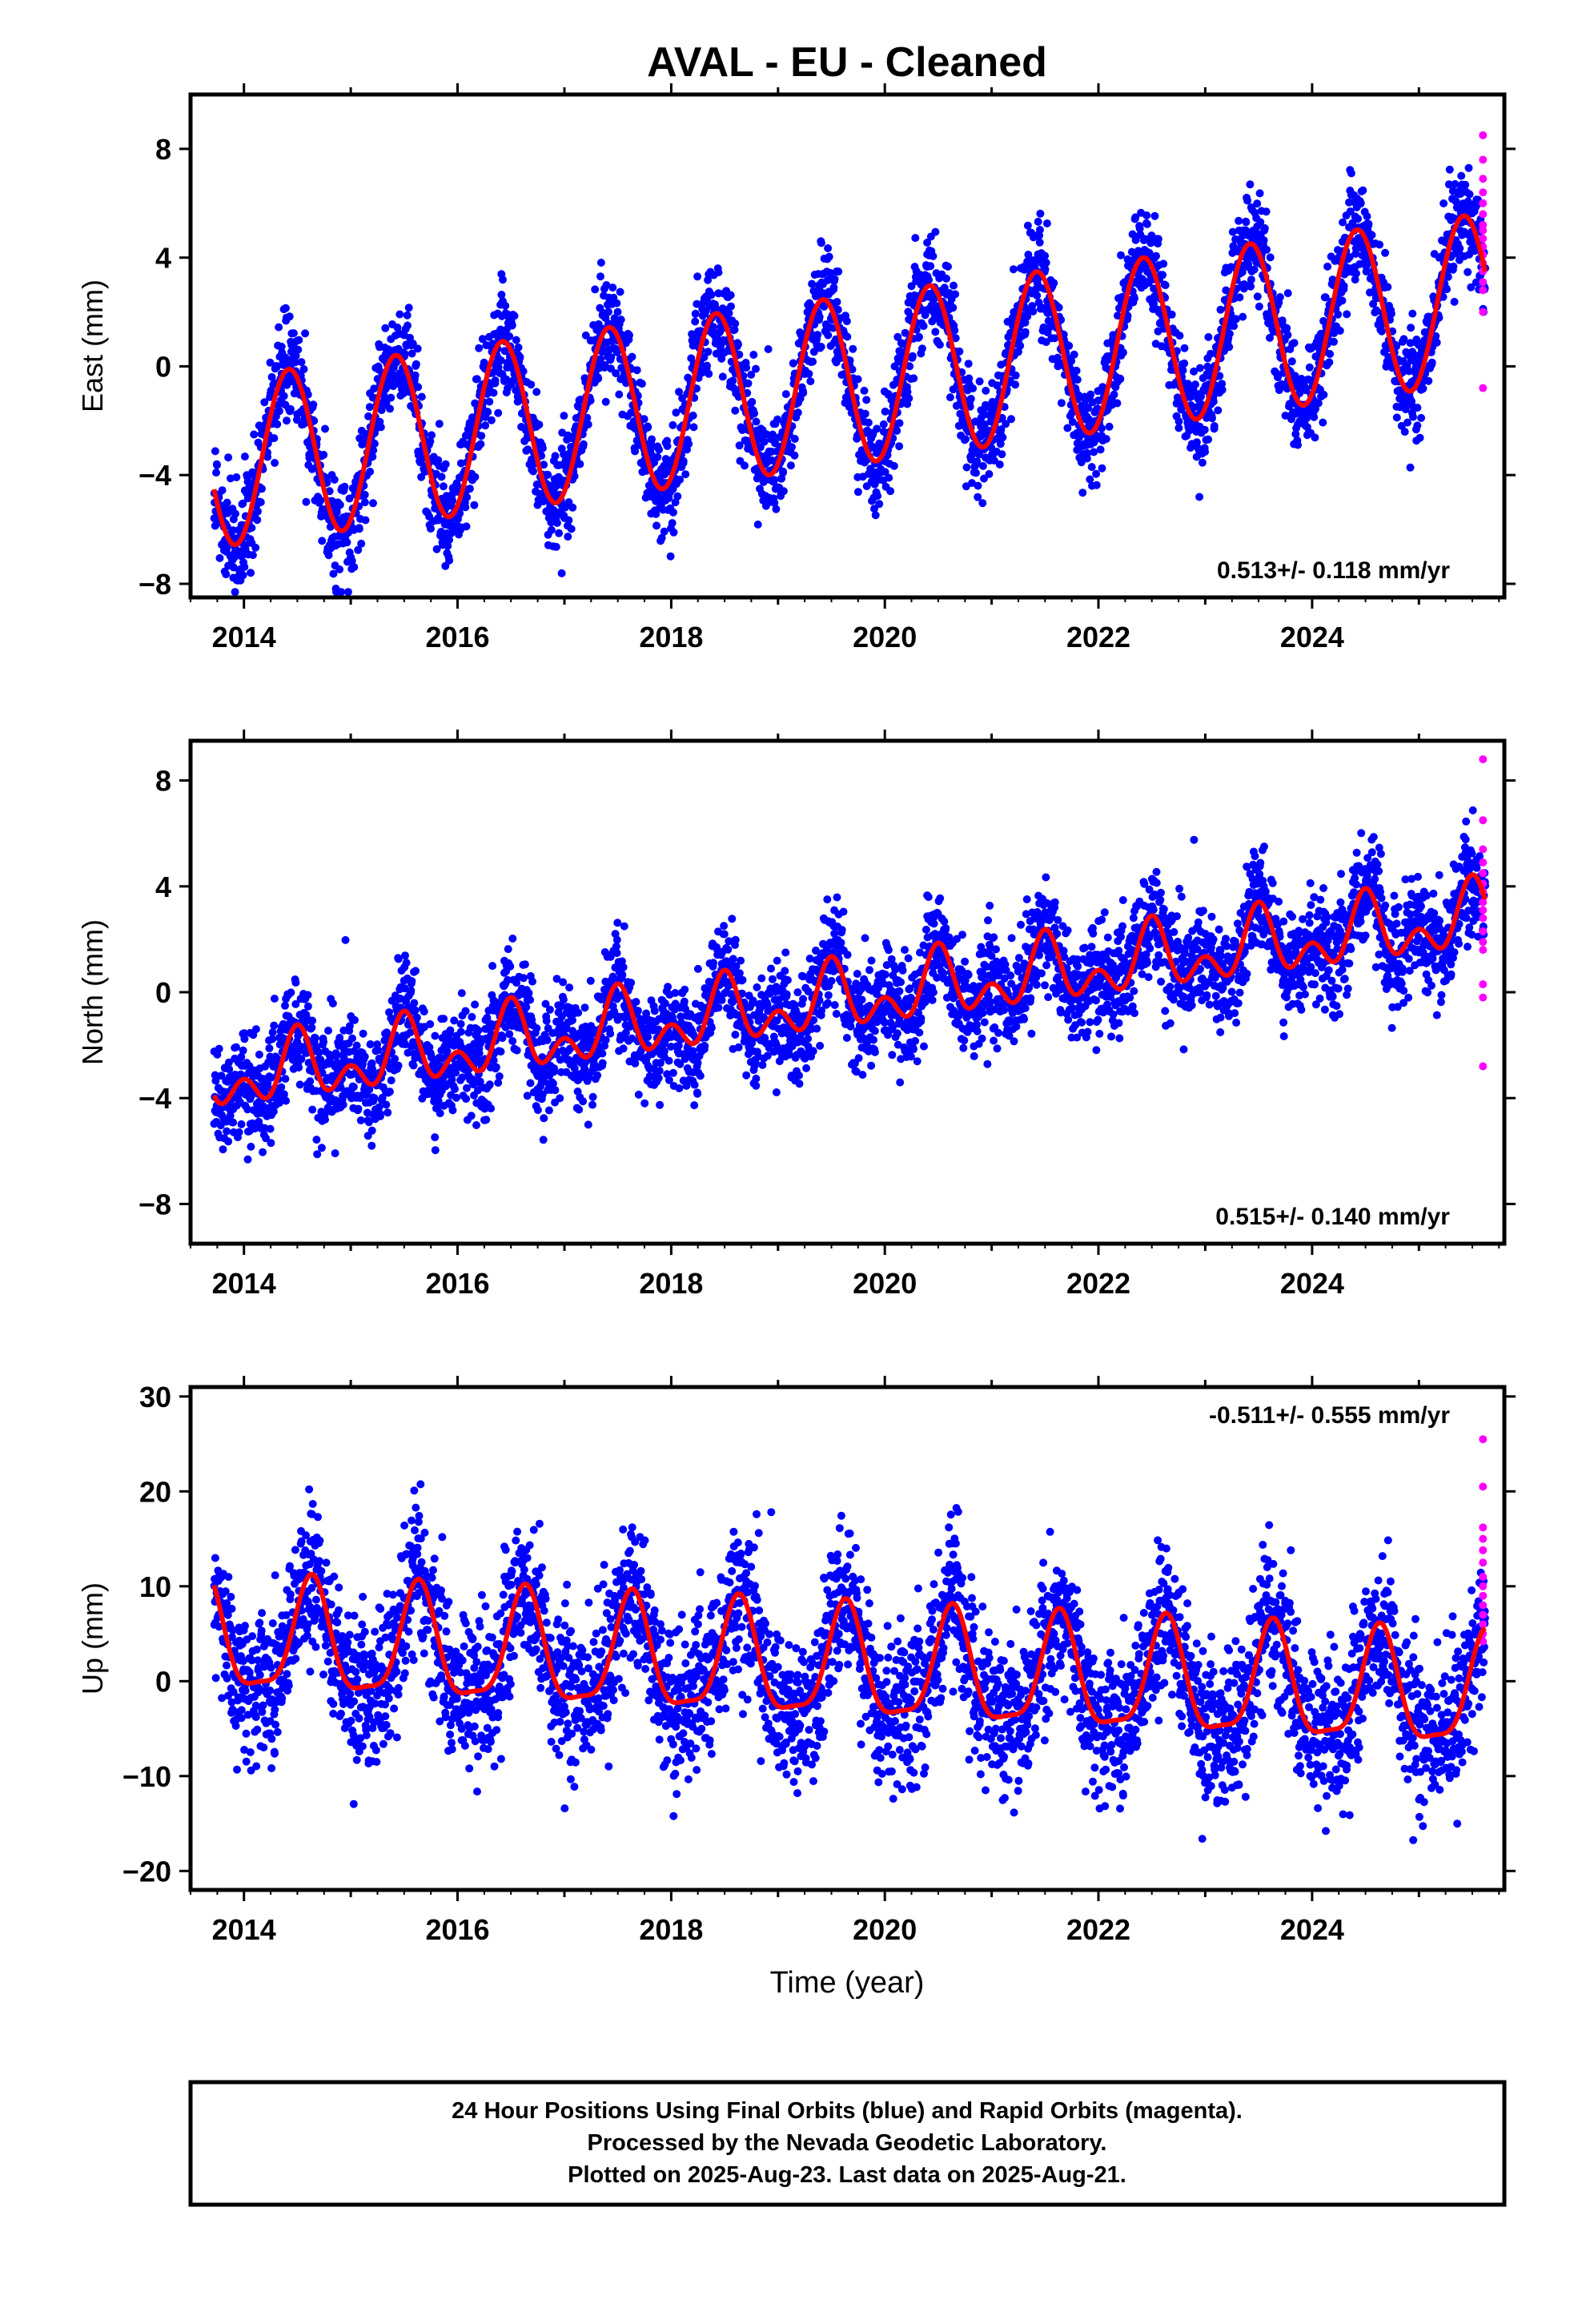  I want to click on east-x-tick-label: 2022, so click(1098, 637).